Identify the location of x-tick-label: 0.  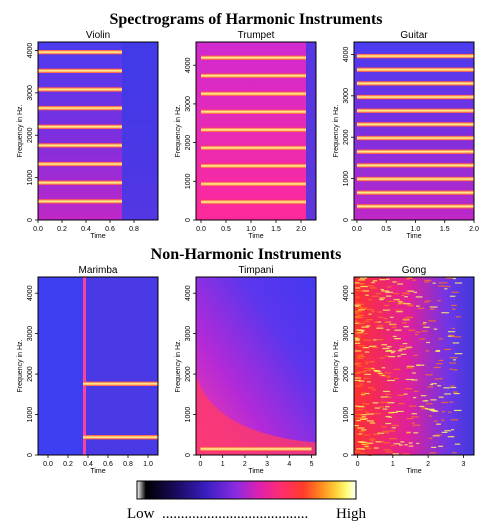
(200, 464).